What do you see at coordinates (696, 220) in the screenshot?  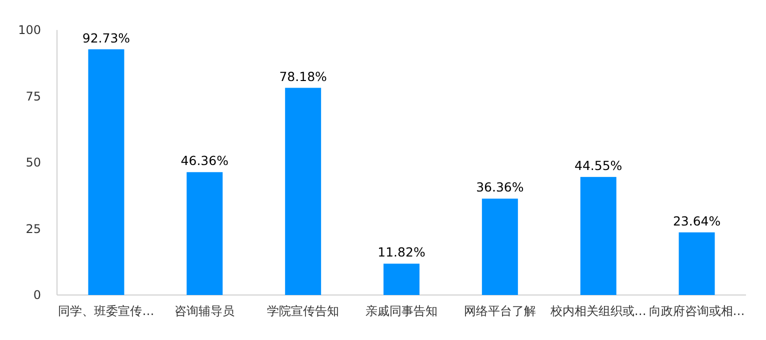 I see `data-label: 23.64%` at bounding box center [696, 220].